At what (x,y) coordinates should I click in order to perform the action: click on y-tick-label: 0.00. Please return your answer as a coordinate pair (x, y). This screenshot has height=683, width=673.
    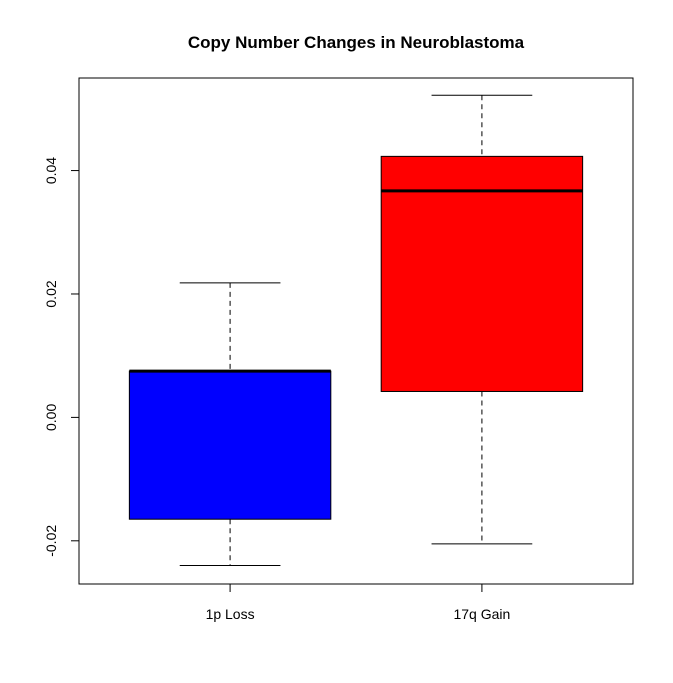
    Looking at the image, I should click on (51, 417).